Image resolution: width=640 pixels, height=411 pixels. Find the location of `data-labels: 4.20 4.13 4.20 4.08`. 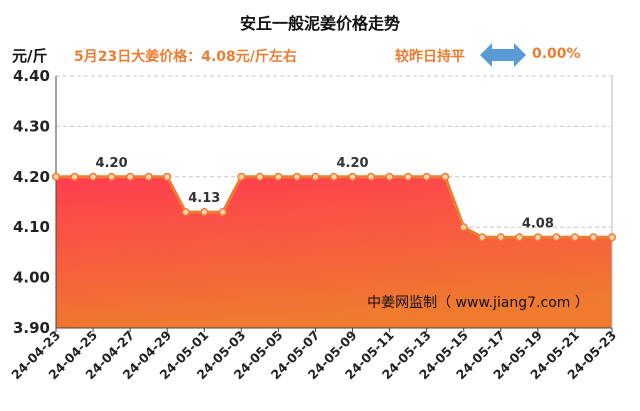

data-labels: 4.20 4.13 4.20 4.08 is located at coordinates (325, 193).